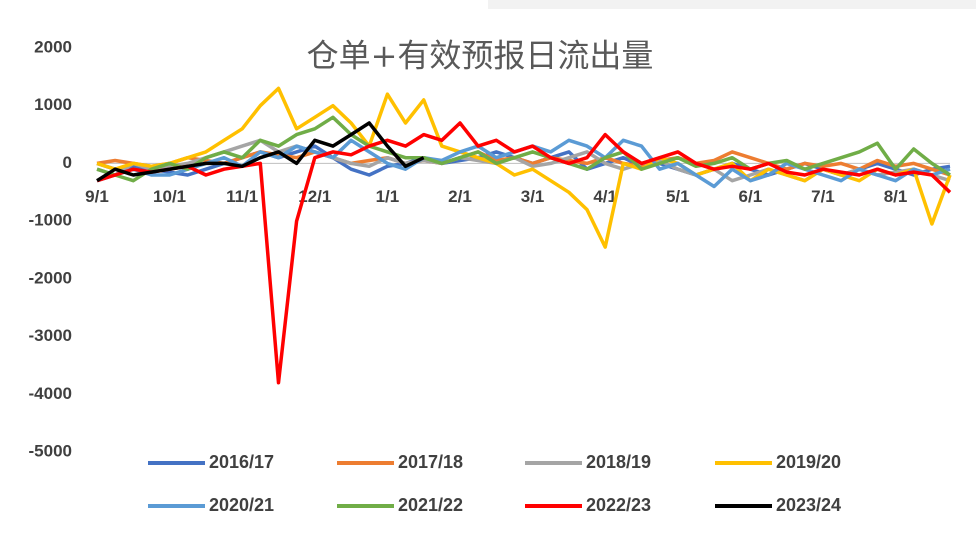  I want to click on legend-label: 2023/24, so click(808, 505).